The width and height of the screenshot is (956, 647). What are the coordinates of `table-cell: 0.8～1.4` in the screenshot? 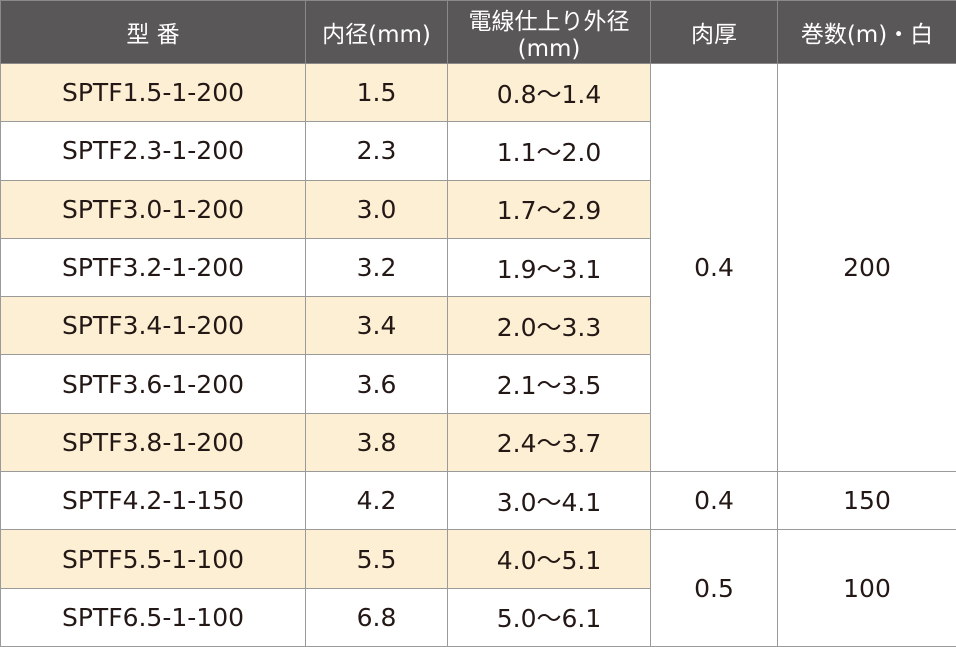 It's located at (549, 92).